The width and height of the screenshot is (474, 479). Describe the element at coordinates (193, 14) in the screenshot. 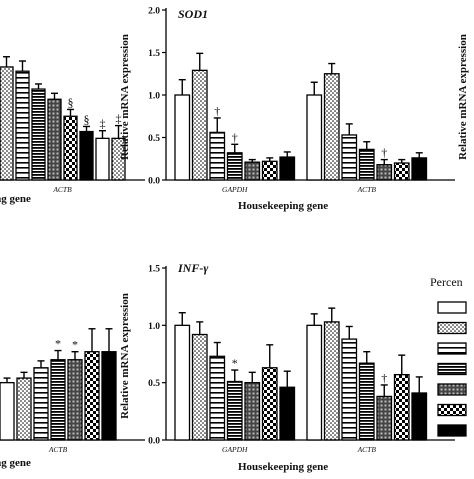

I see `panel-title: SOD1` at that location.